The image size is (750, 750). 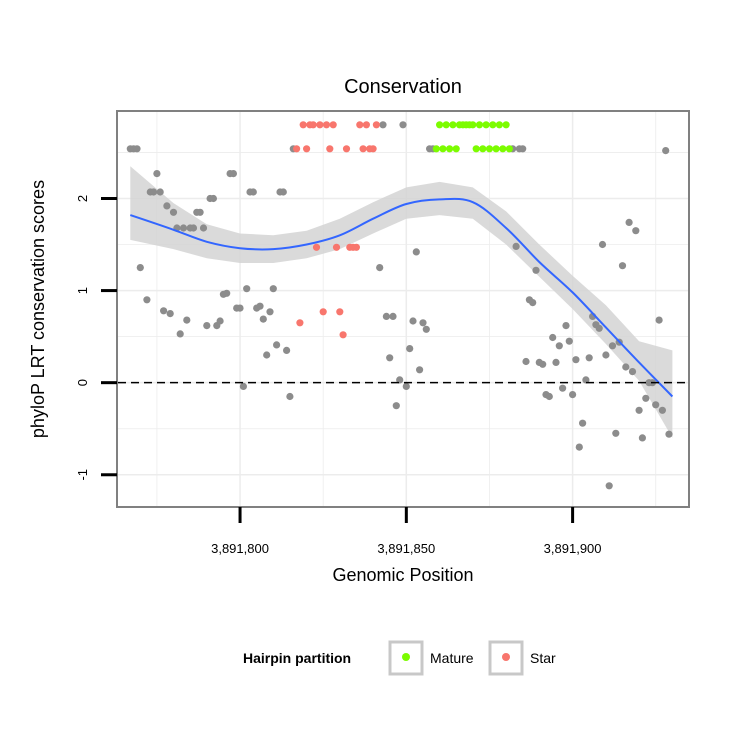 I want to click on y-tick-label: 2, so click(x=82, y=198).